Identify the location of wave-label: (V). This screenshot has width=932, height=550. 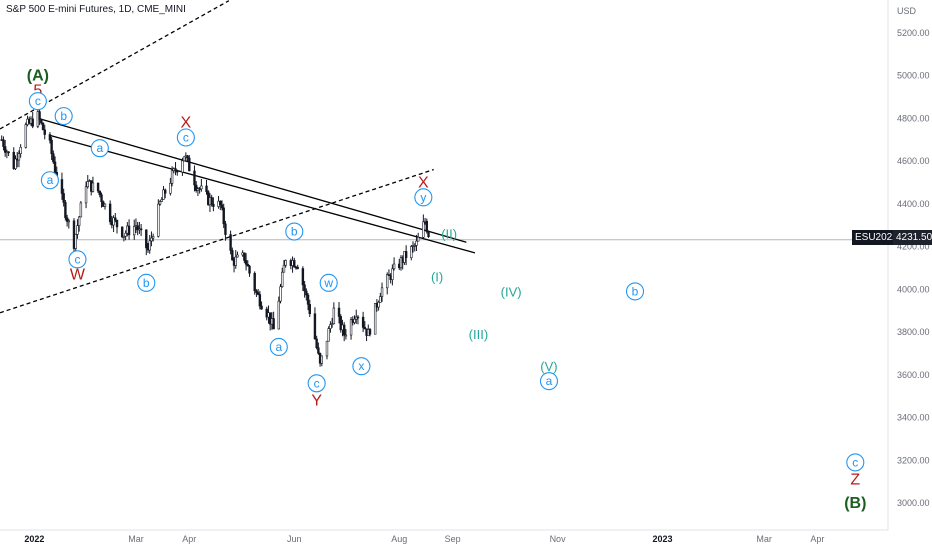
(548, 366).